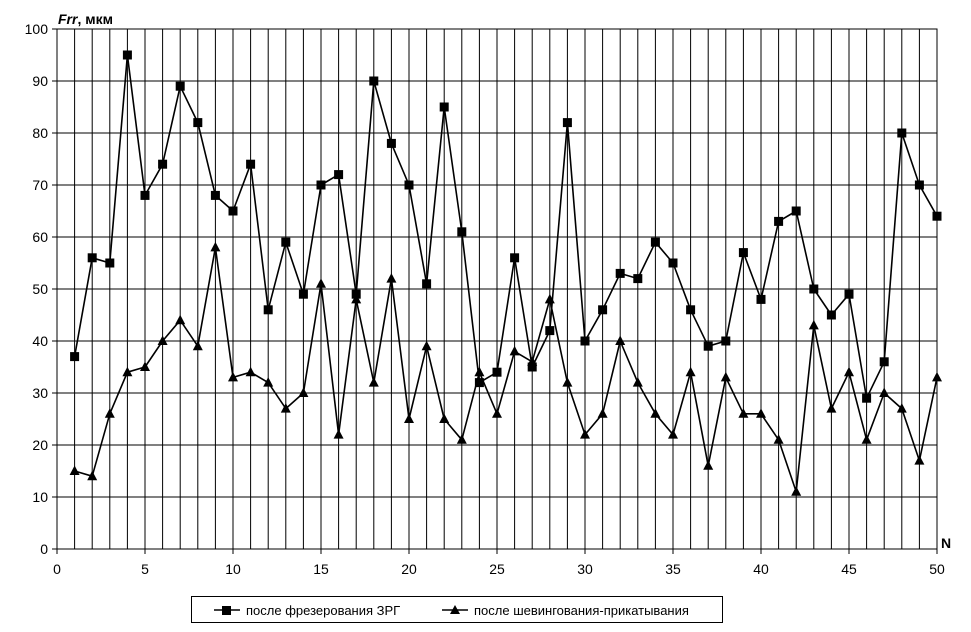 Image resolution: width=971 pixels, height=632 pixels. What do you see at coordinates (321, 569) in the screenshot?
I see `x-tick-label: 15` at bounding box center [321, 569].